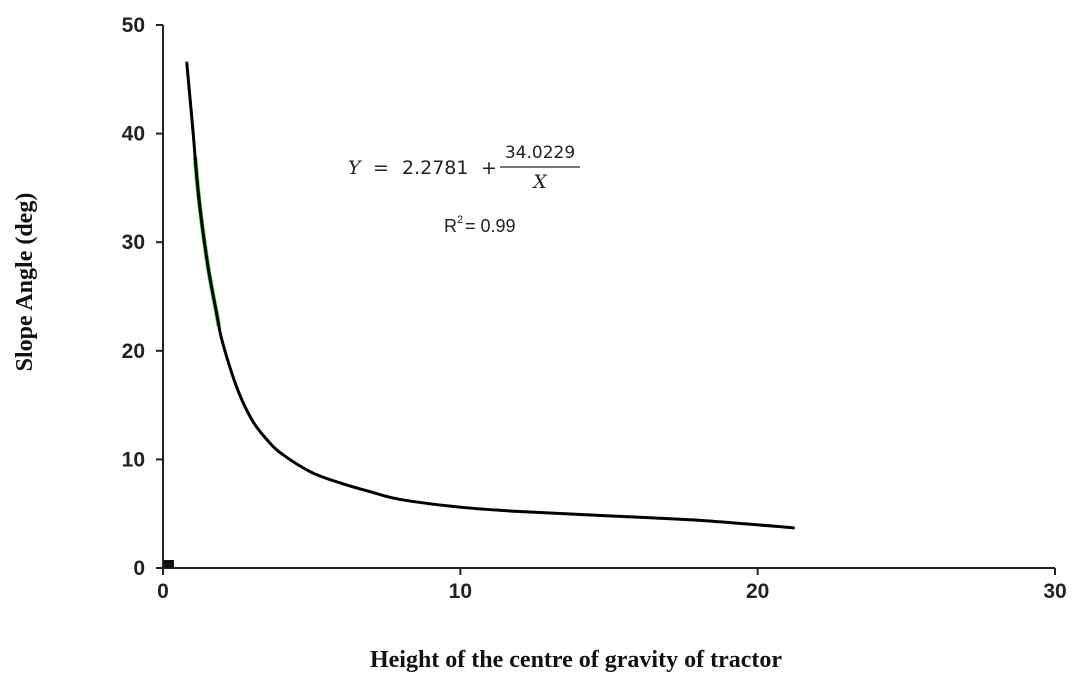  Describe the element at coordinates (489, 168) in the screenshot. I see `equation-plus: +` at that location.